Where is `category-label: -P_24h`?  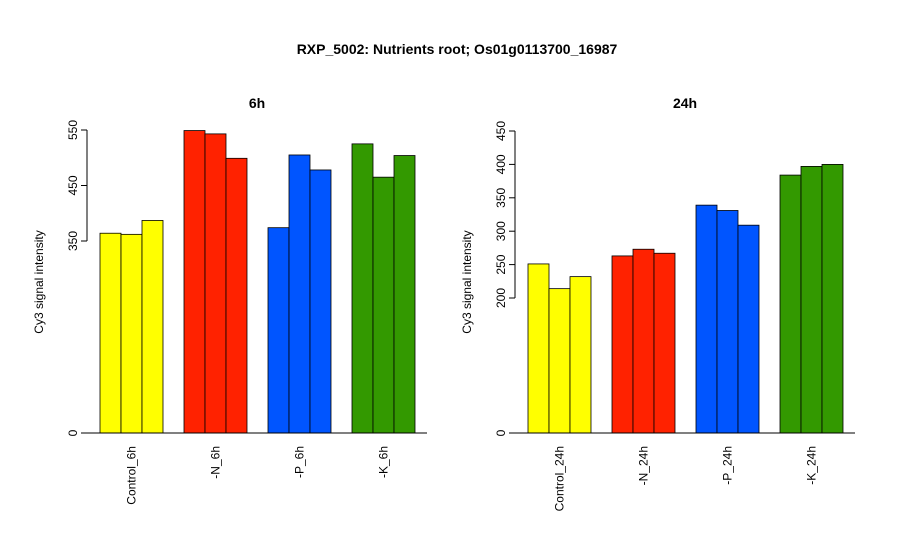 category-label: -P_24h is located at coordinates (728, 465).